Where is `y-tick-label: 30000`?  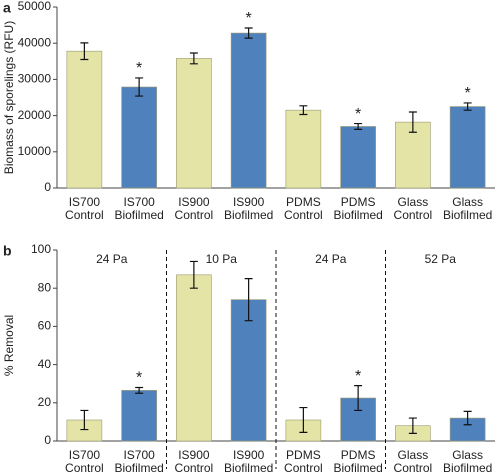 y-tick-label: 30000 is located at coordinates (35, 79).